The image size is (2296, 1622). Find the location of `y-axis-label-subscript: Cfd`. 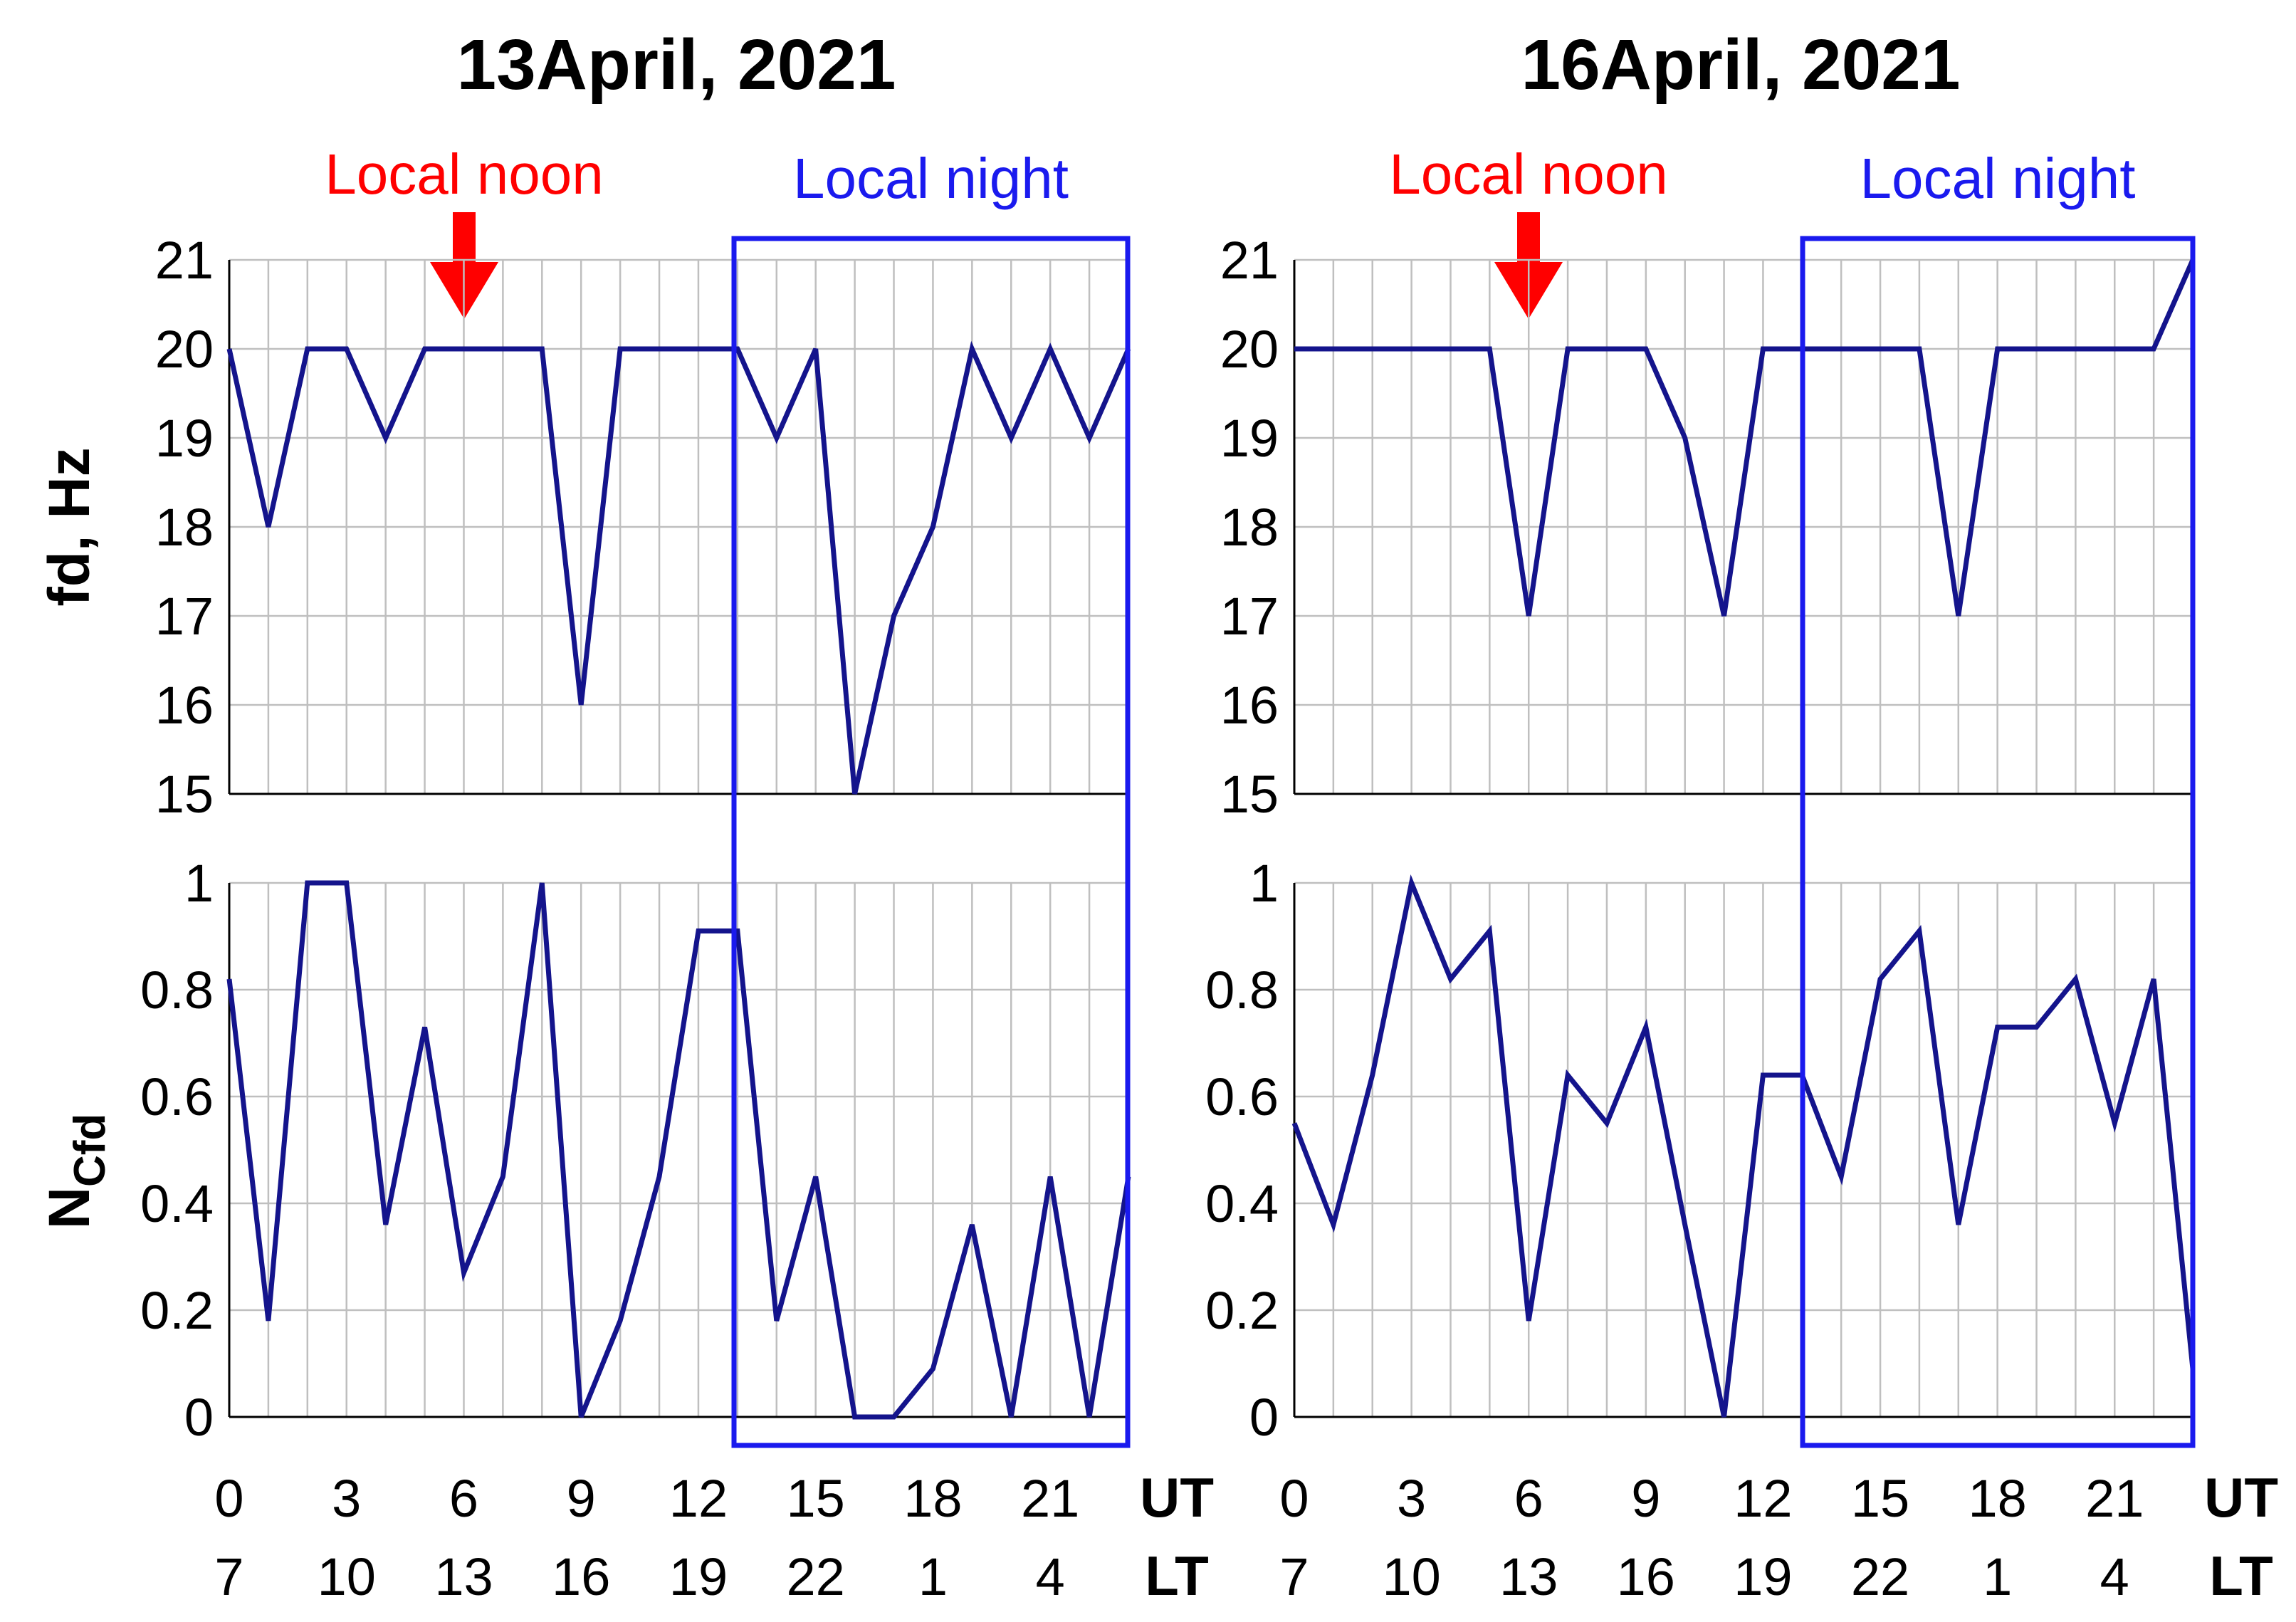

y-axis-label-subscript: Cfd is located at coordinates (90, 1150).